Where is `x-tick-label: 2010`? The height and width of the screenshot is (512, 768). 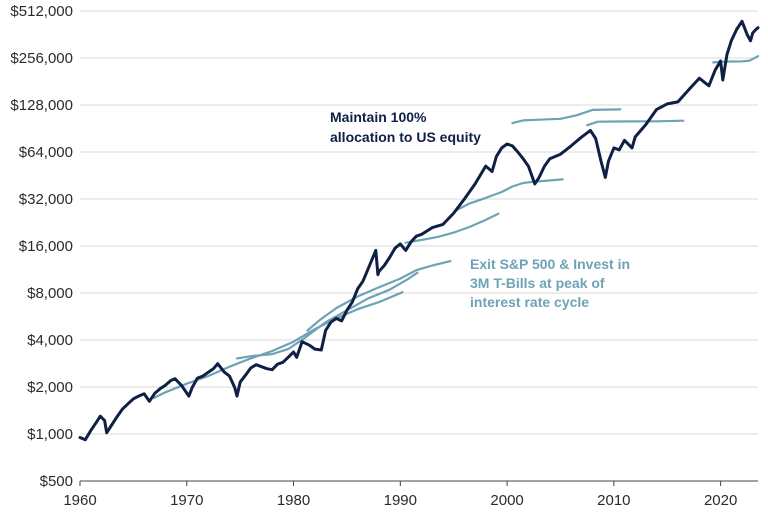 x-tick-label: 2010 is located at coordinates (613, 500).